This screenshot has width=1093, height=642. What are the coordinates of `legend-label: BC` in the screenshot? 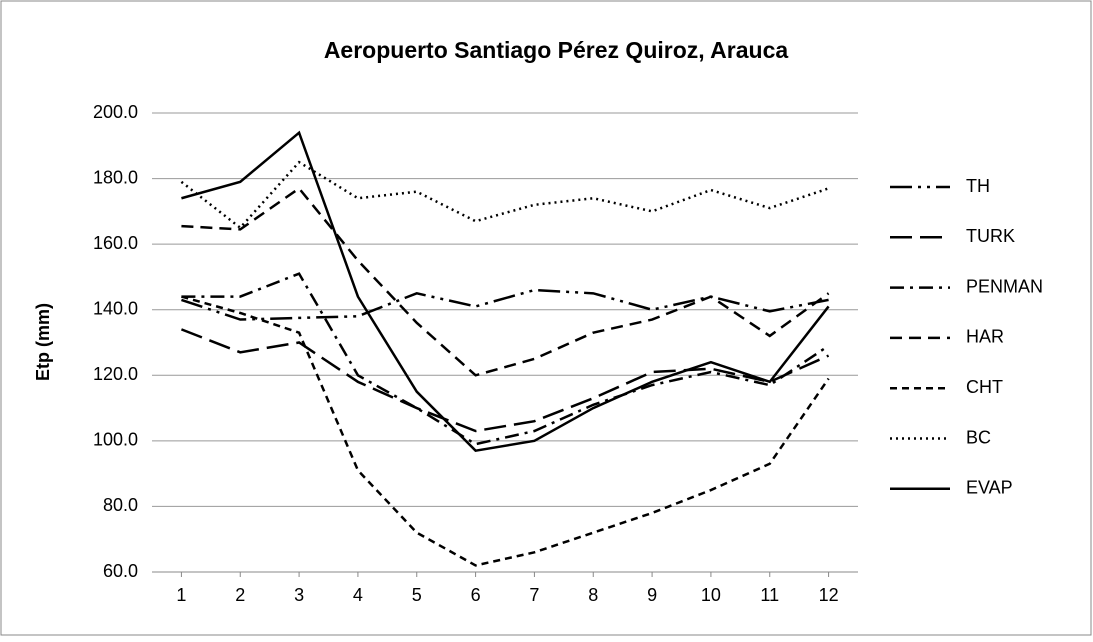 It's located at (978, 437).